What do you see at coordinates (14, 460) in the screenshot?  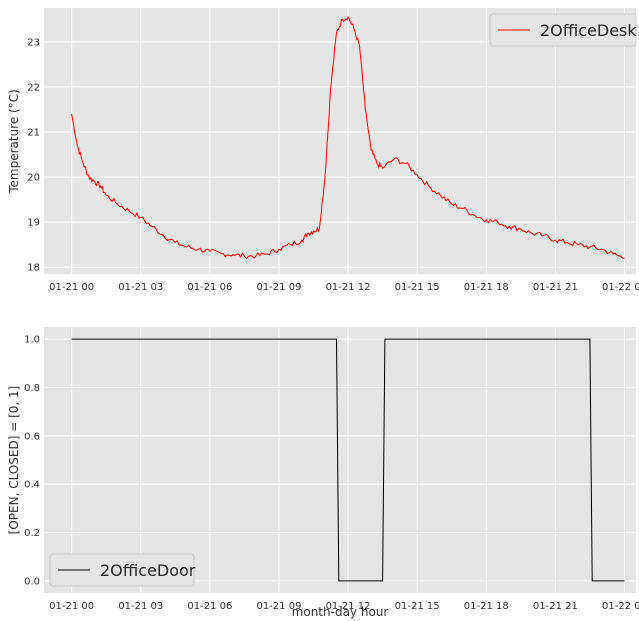 I see `door-y-axis-label: [OPEN, CLOSED] = [0, 1]` at bounding box center [14, 460].